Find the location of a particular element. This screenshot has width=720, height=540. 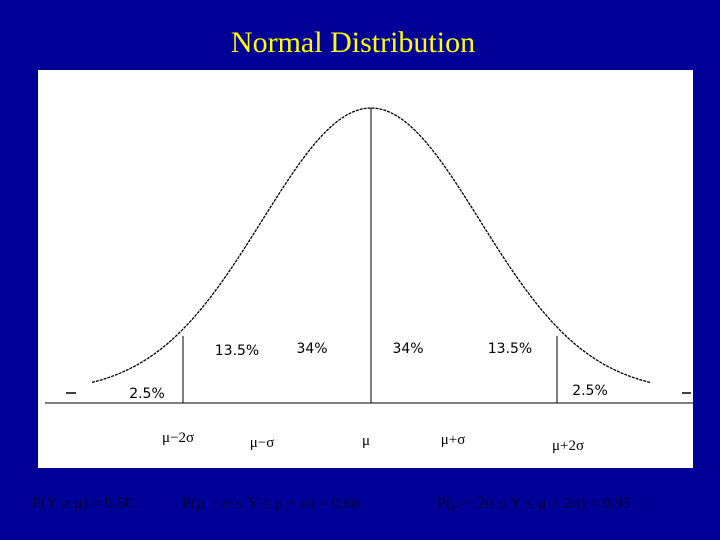

x-label: μ is located at coordinates (366, 441).